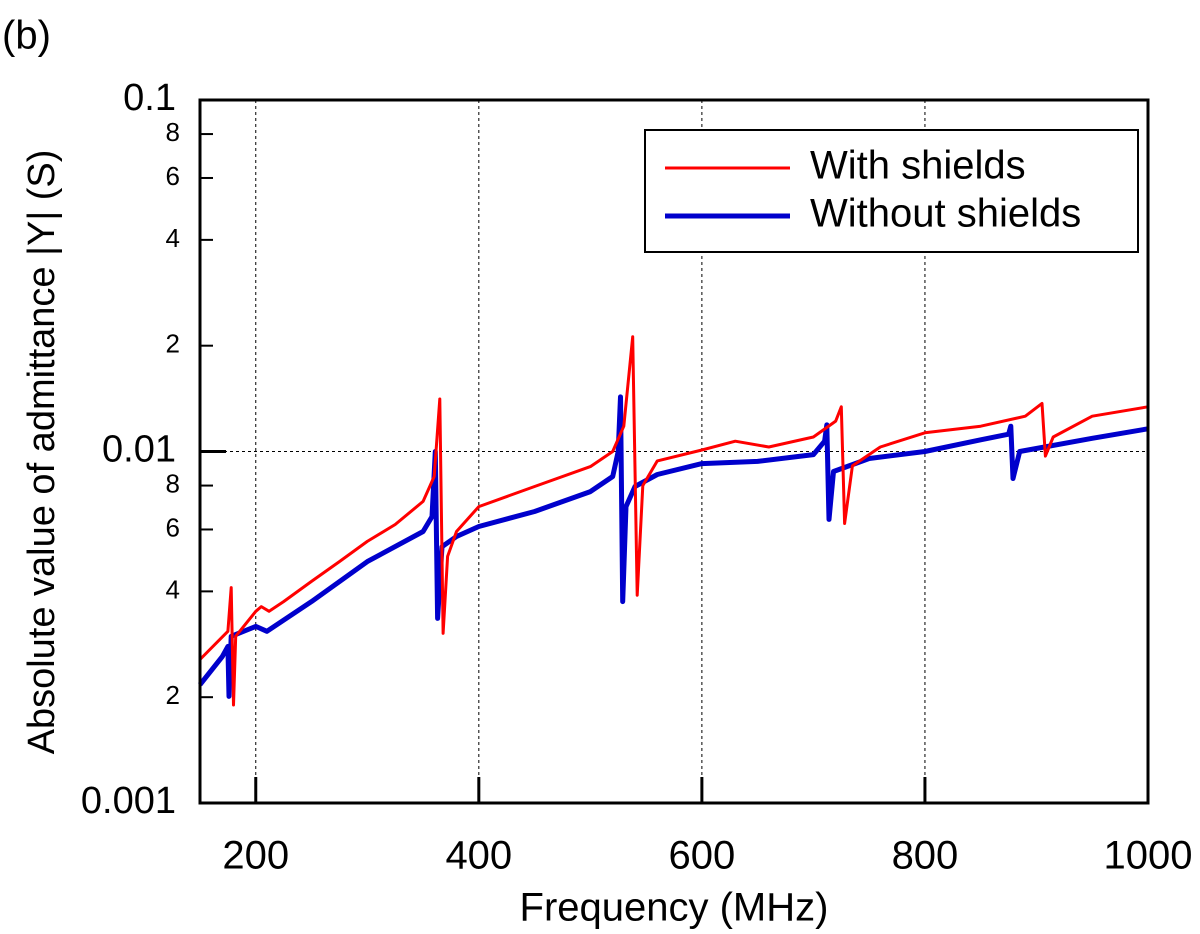 The width and height of the screenshot is (1200, 934). Describe the element at coordinates (26, 36) in the screenshot. I see `panel-label: (b)` at that location.